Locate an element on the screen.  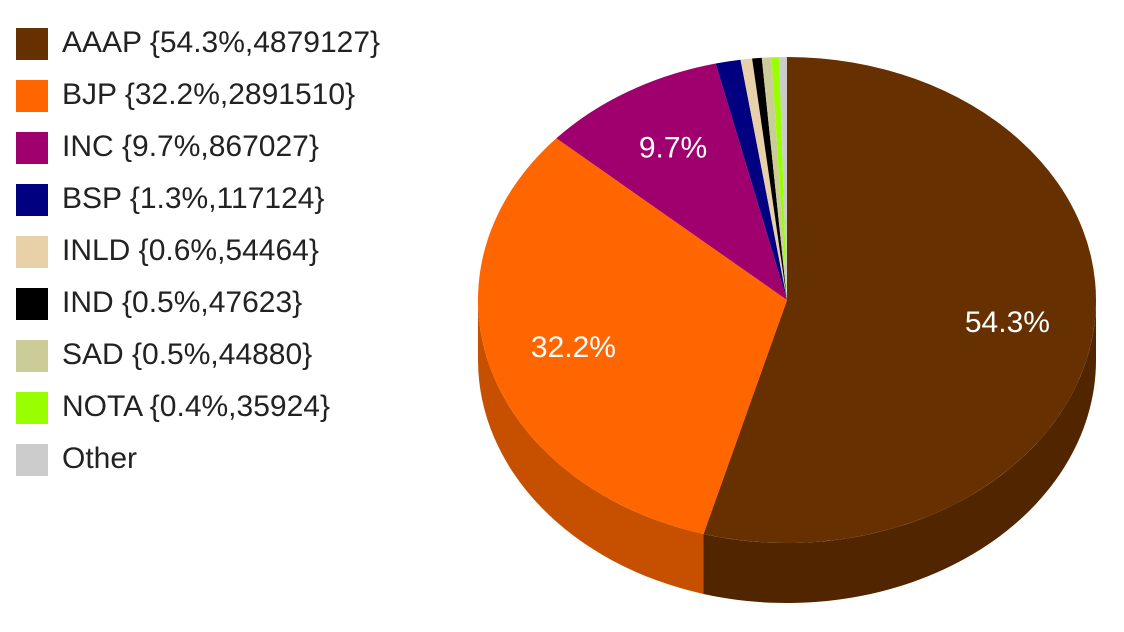
pie-side-bjp is located at coordinates (591, 447).